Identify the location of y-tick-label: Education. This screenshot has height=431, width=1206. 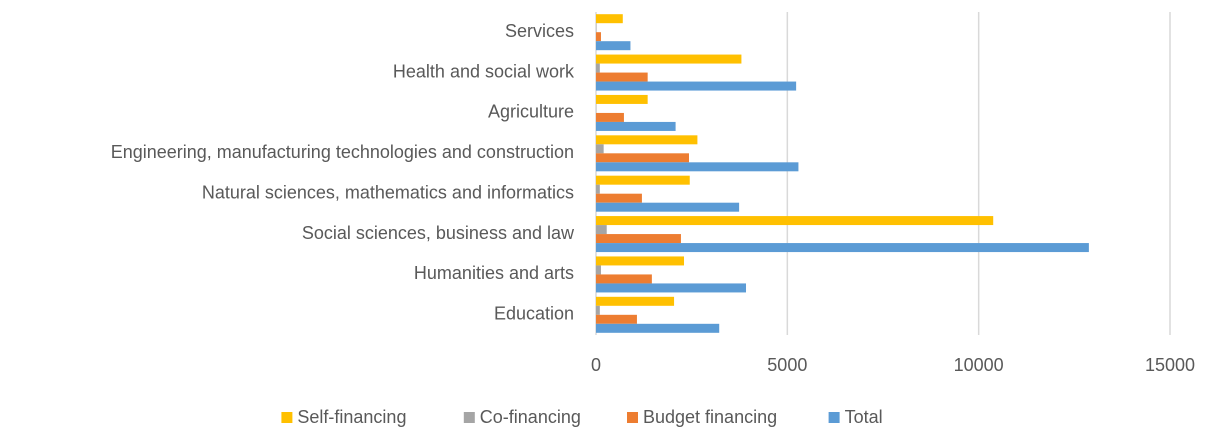
(534, 314).